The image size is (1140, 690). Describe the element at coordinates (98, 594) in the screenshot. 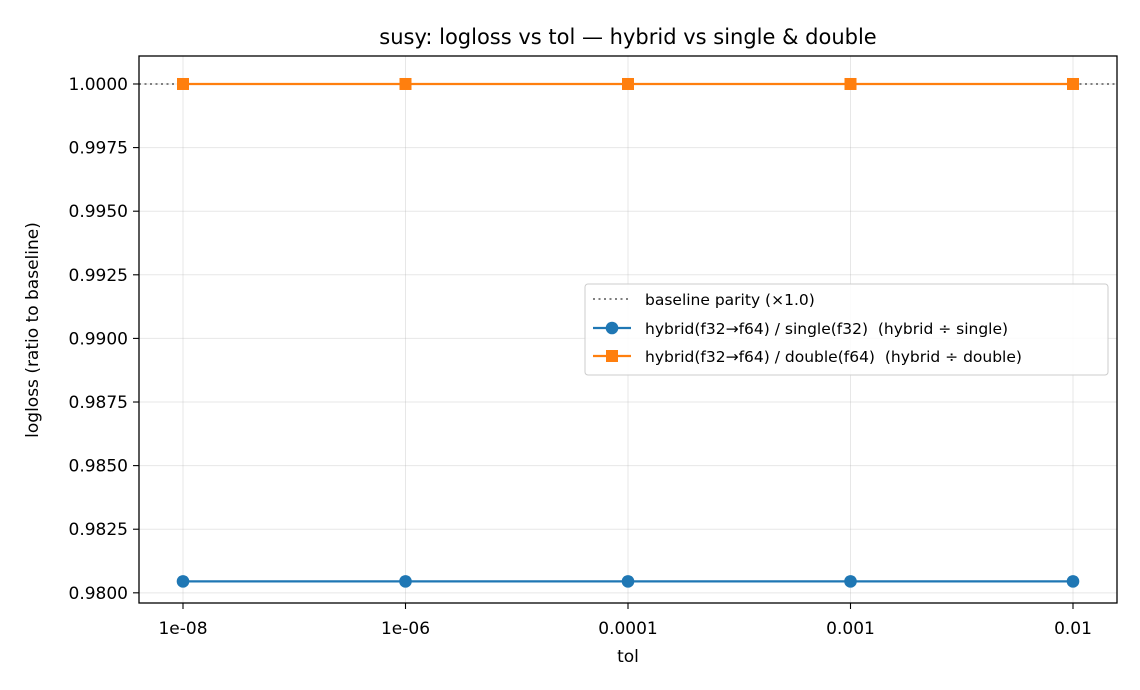

I see `y-tick-label: 0.9800` at that location.